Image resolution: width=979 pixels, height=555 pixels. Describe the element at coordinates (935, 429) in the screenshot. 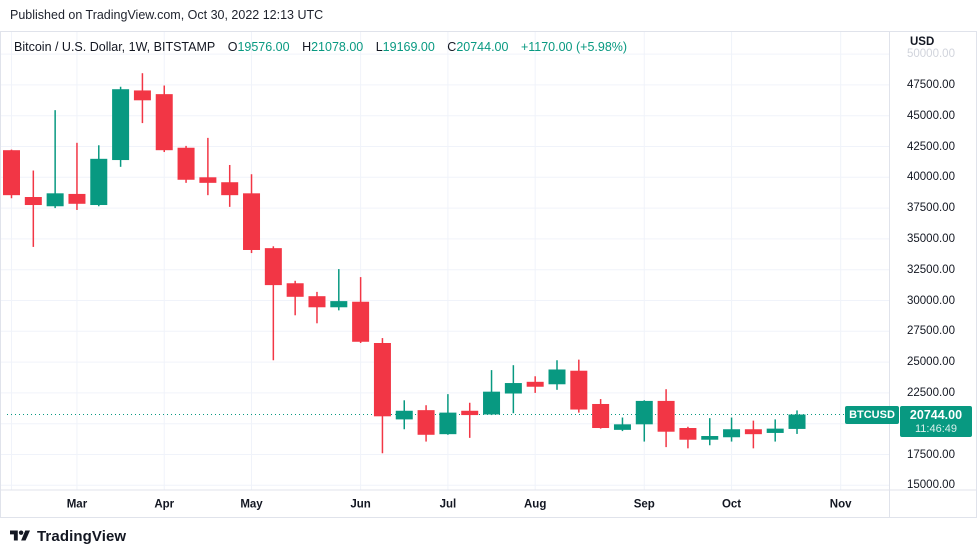

I see `bar-close-countdown: 11:46:49` at that location.